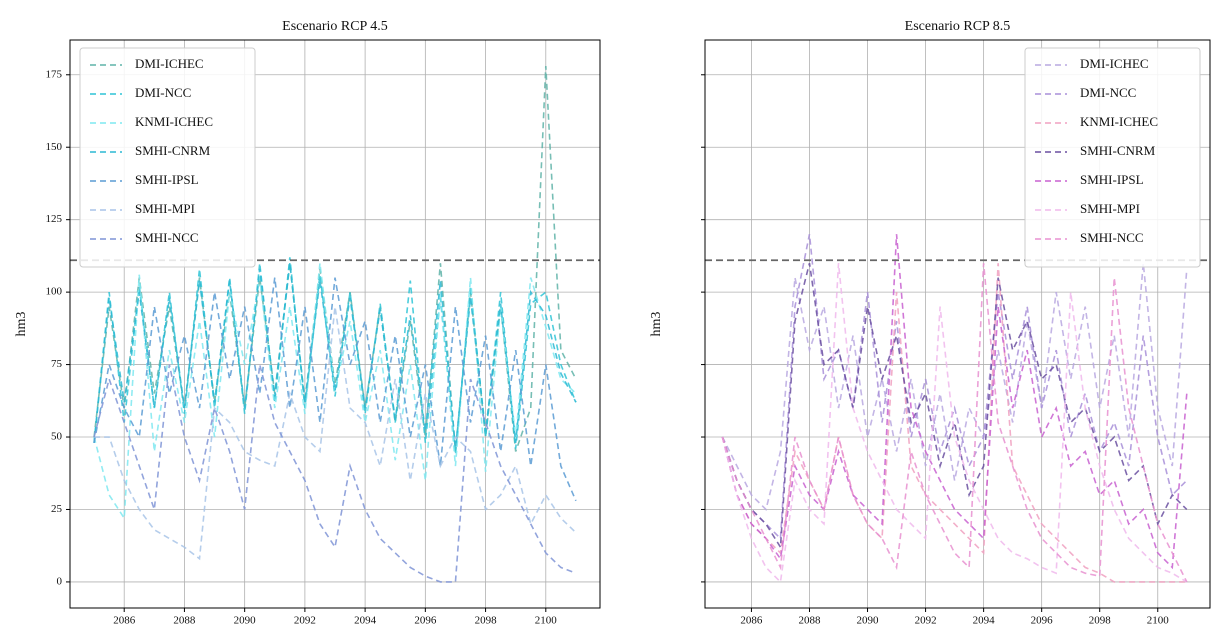 This screenshot has height=630, width=1224. What do you see at coordinates (60, 581) in the screenshot?
I see `y-tick-label: 0` at bounding box center [60, 581].